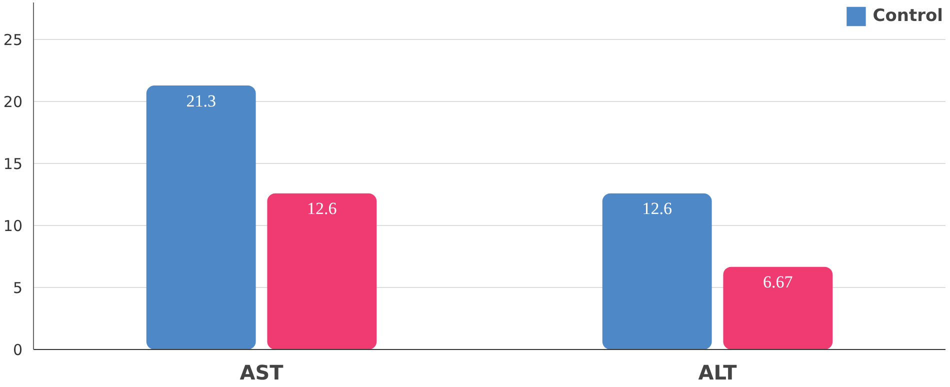 The width and height of the screenshot is (950, 387). Describe the element at coordinates (17, 350) in the screenshot. I see `y-tick-label: 0` at that location.